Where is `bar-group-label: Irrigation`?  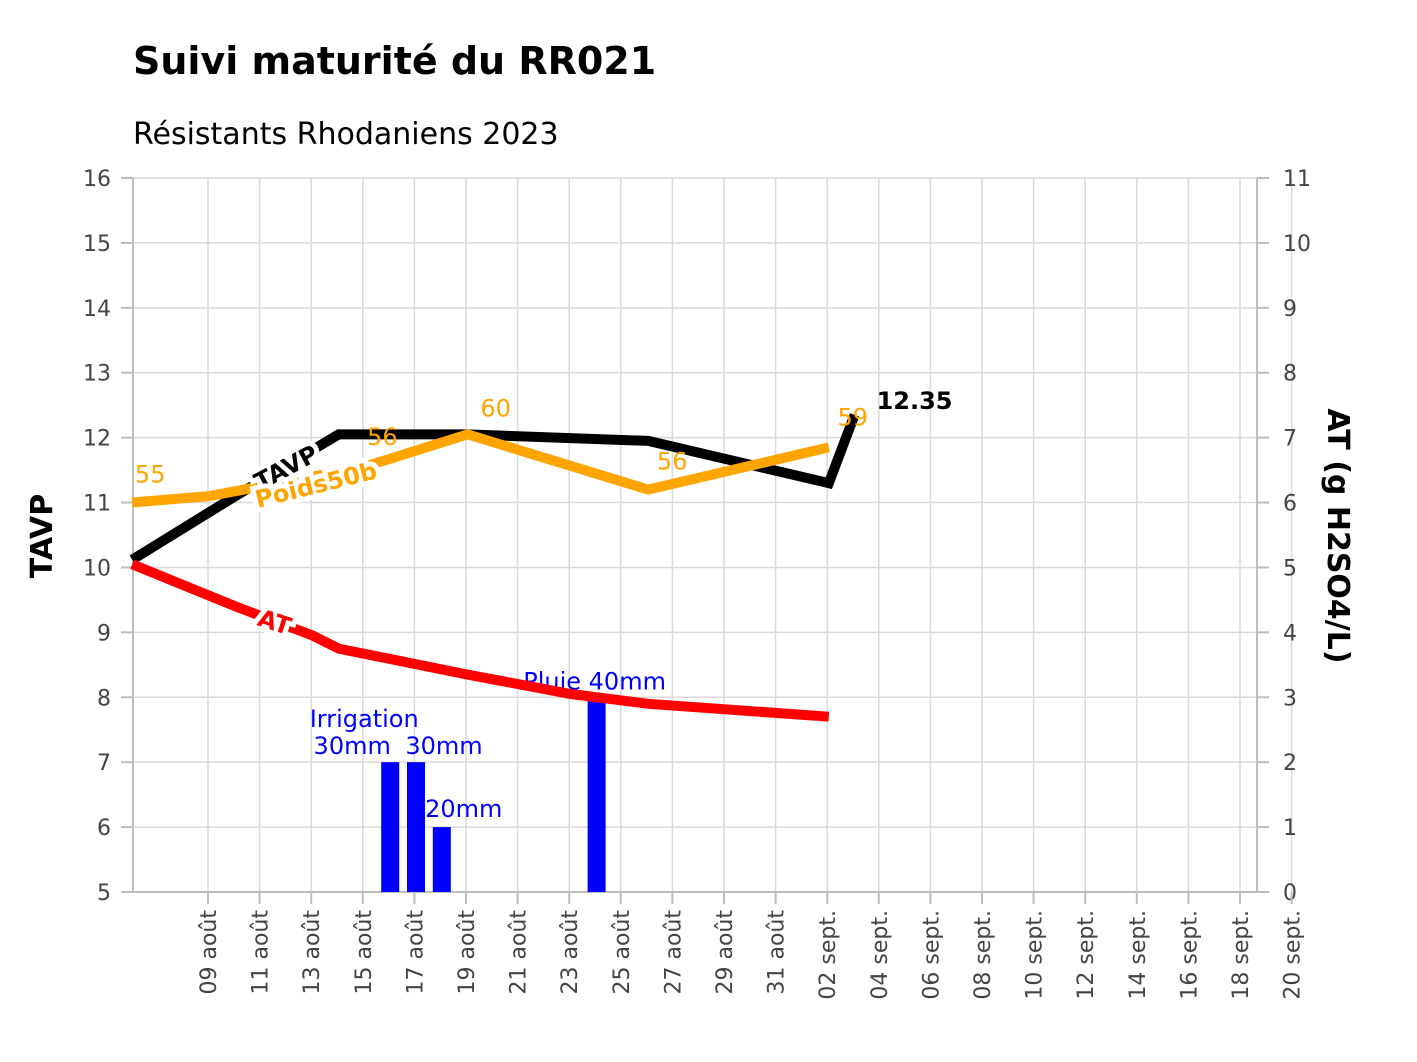 bar-group-label: Irrigation is located at coordinates (364, 719).